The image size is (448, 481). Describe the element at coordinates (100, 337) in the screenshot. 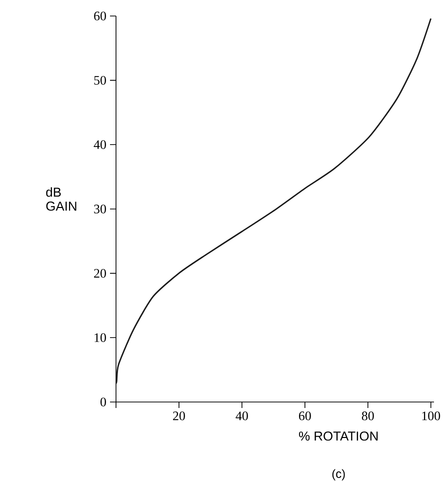

I see `y-tick-label: 10` at that location.